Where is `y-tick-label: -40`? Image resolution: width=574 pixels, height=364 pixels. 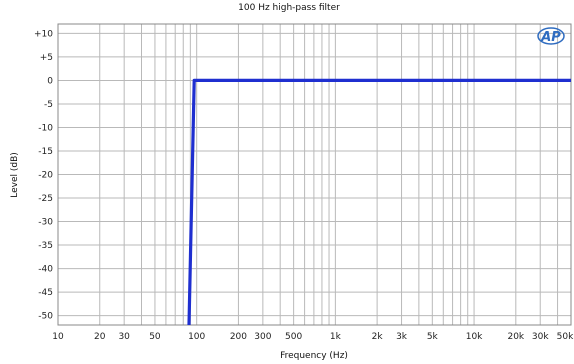 y-tick-label: -40 is located at coordinates (45, 270).